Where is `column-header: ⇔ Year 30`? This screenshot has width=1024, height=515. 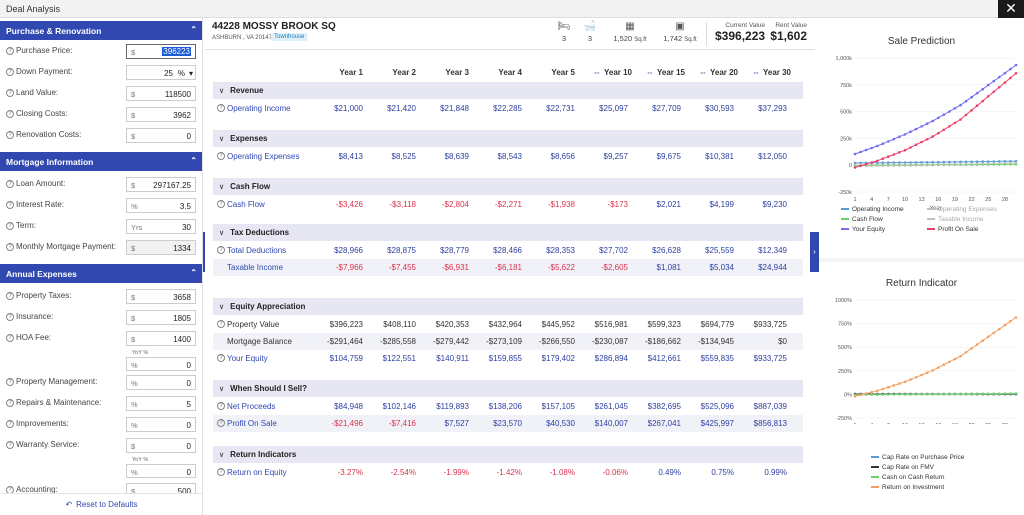 column-header: ⇔ Year 30 is located at coordinates (763, 72).